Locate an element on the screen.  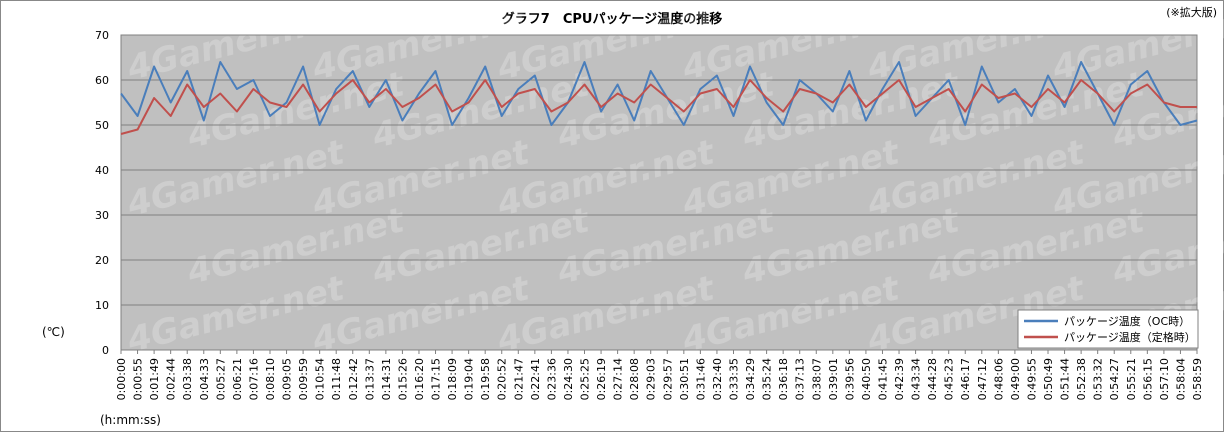
x-tick-label: 0:14:31 is located at coordinates (386, 379).